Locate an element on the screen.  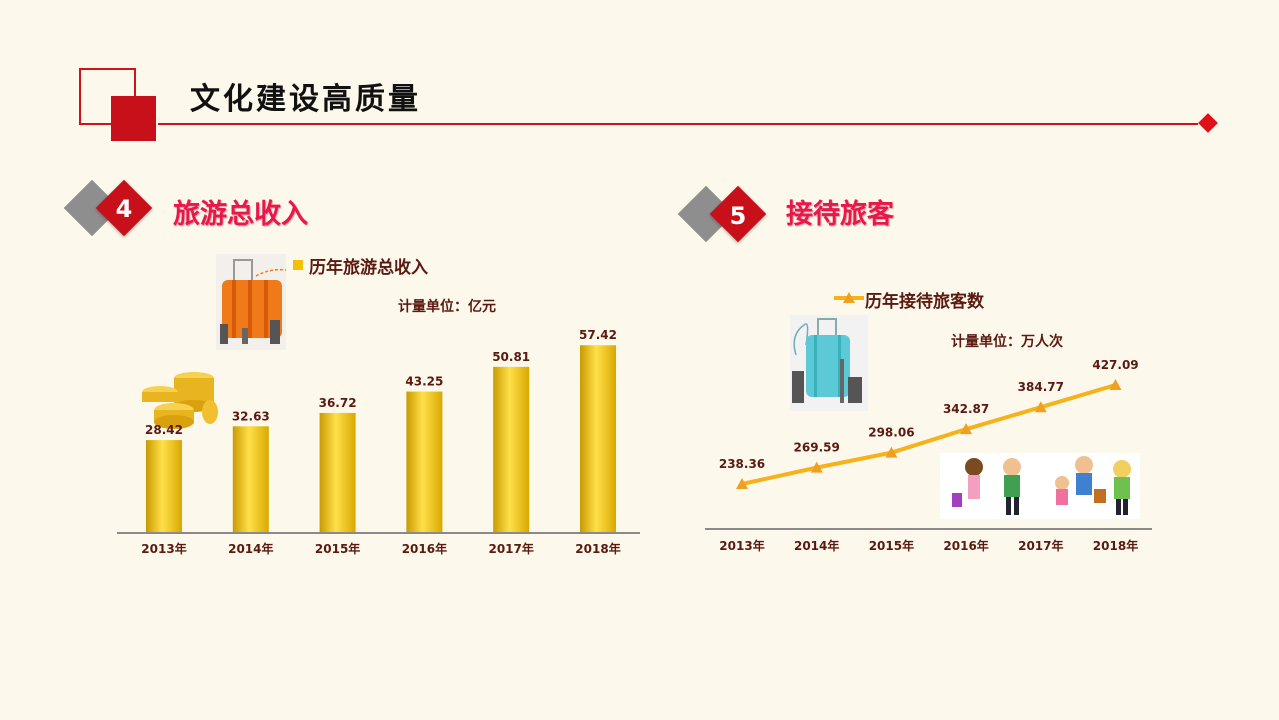
visitors-point-label-1: 269.59 is located at coordinates (817, 448).